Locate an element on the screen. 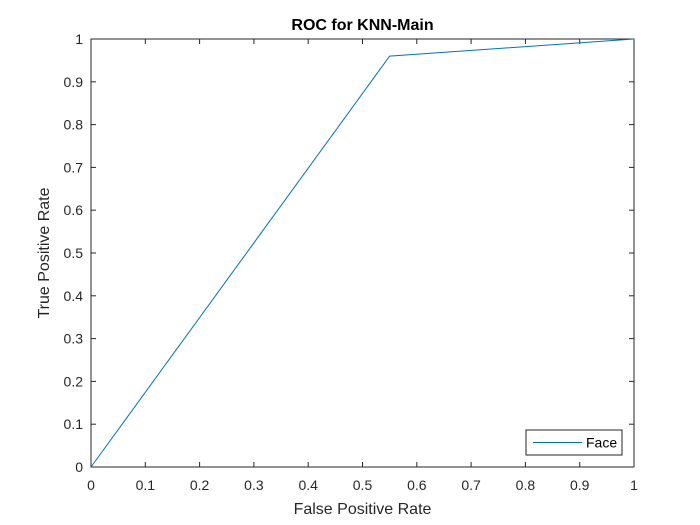 This screenshot has height=525, width=700. x-tick-label: 0.8 is located at coordinates (526, 485).